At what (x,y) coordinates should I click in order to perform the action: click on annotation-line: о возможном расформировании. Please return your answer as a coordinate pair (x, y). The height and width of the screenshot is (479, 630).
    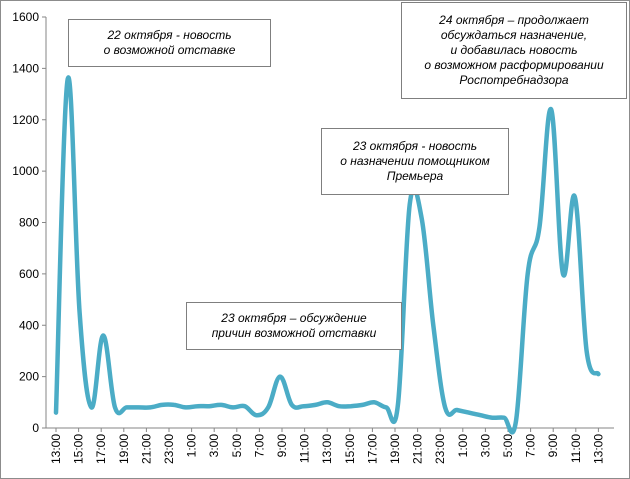
    Looking at the image, I should click on (514, 65).